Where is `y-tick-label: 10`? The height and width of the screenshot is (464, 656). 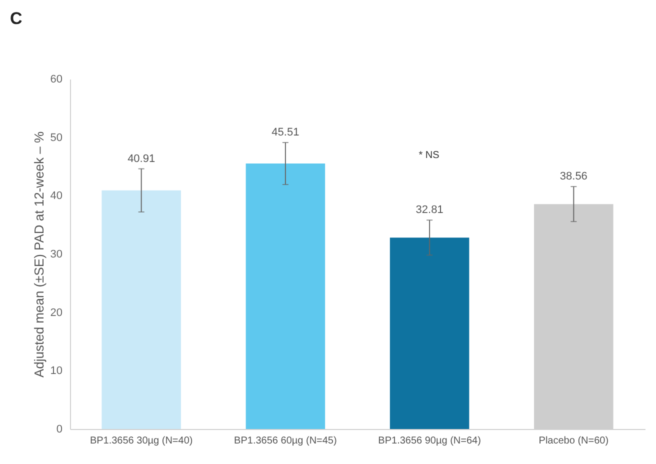
y-tick-label: 10 is located at coordinates (56, 371).